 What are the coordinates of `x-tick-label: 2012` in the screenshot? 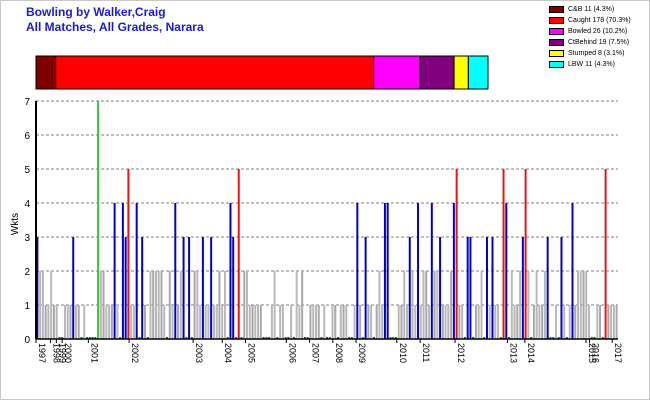 It's located at (461, 353).